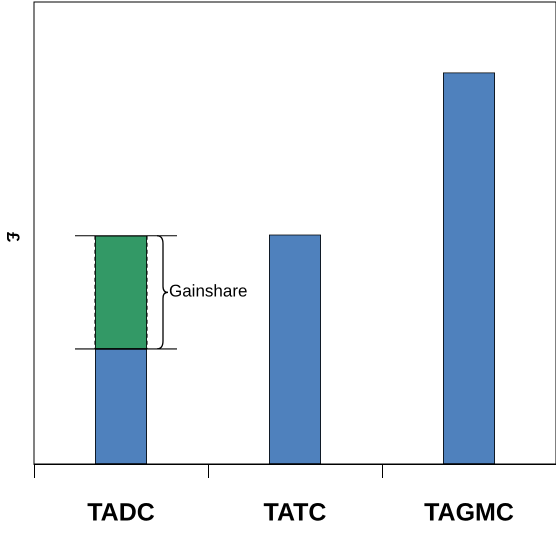  Describe the element at coordinates (208, 290) in the screenshot. I see `annotation: Gainshare` at that location.